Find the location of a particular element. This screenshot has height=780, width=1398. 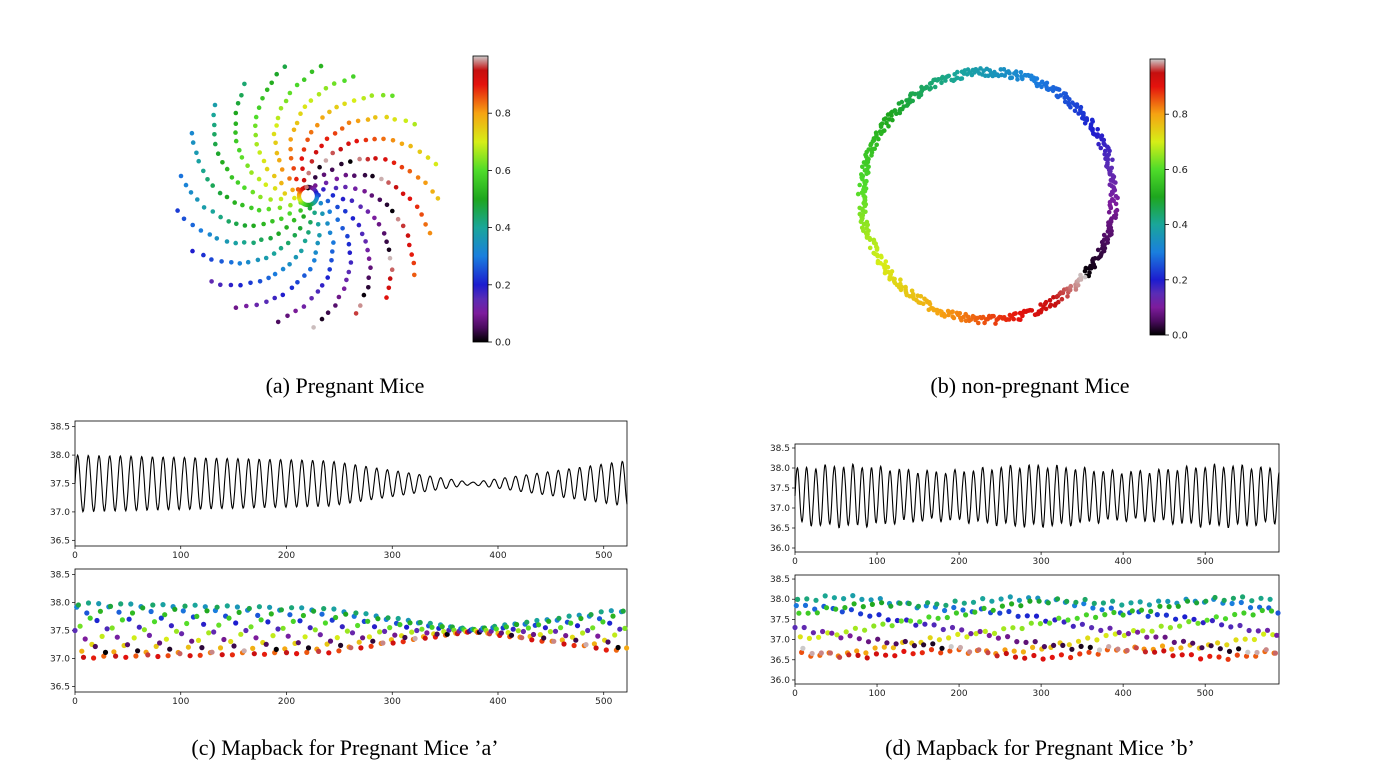

y-tick-label: 37.5 is located at coordinates (780, 489).